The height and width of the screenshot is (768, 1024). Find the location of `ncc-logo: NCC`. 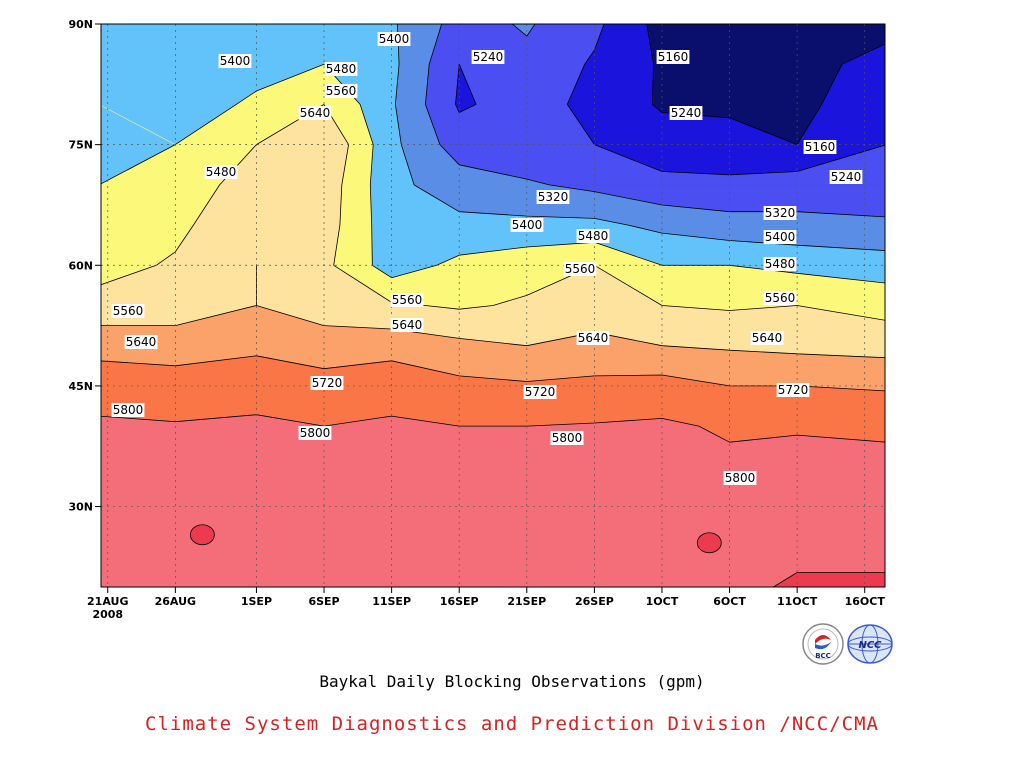

ncc-logo: NCC is located at coordinates (869, 644).